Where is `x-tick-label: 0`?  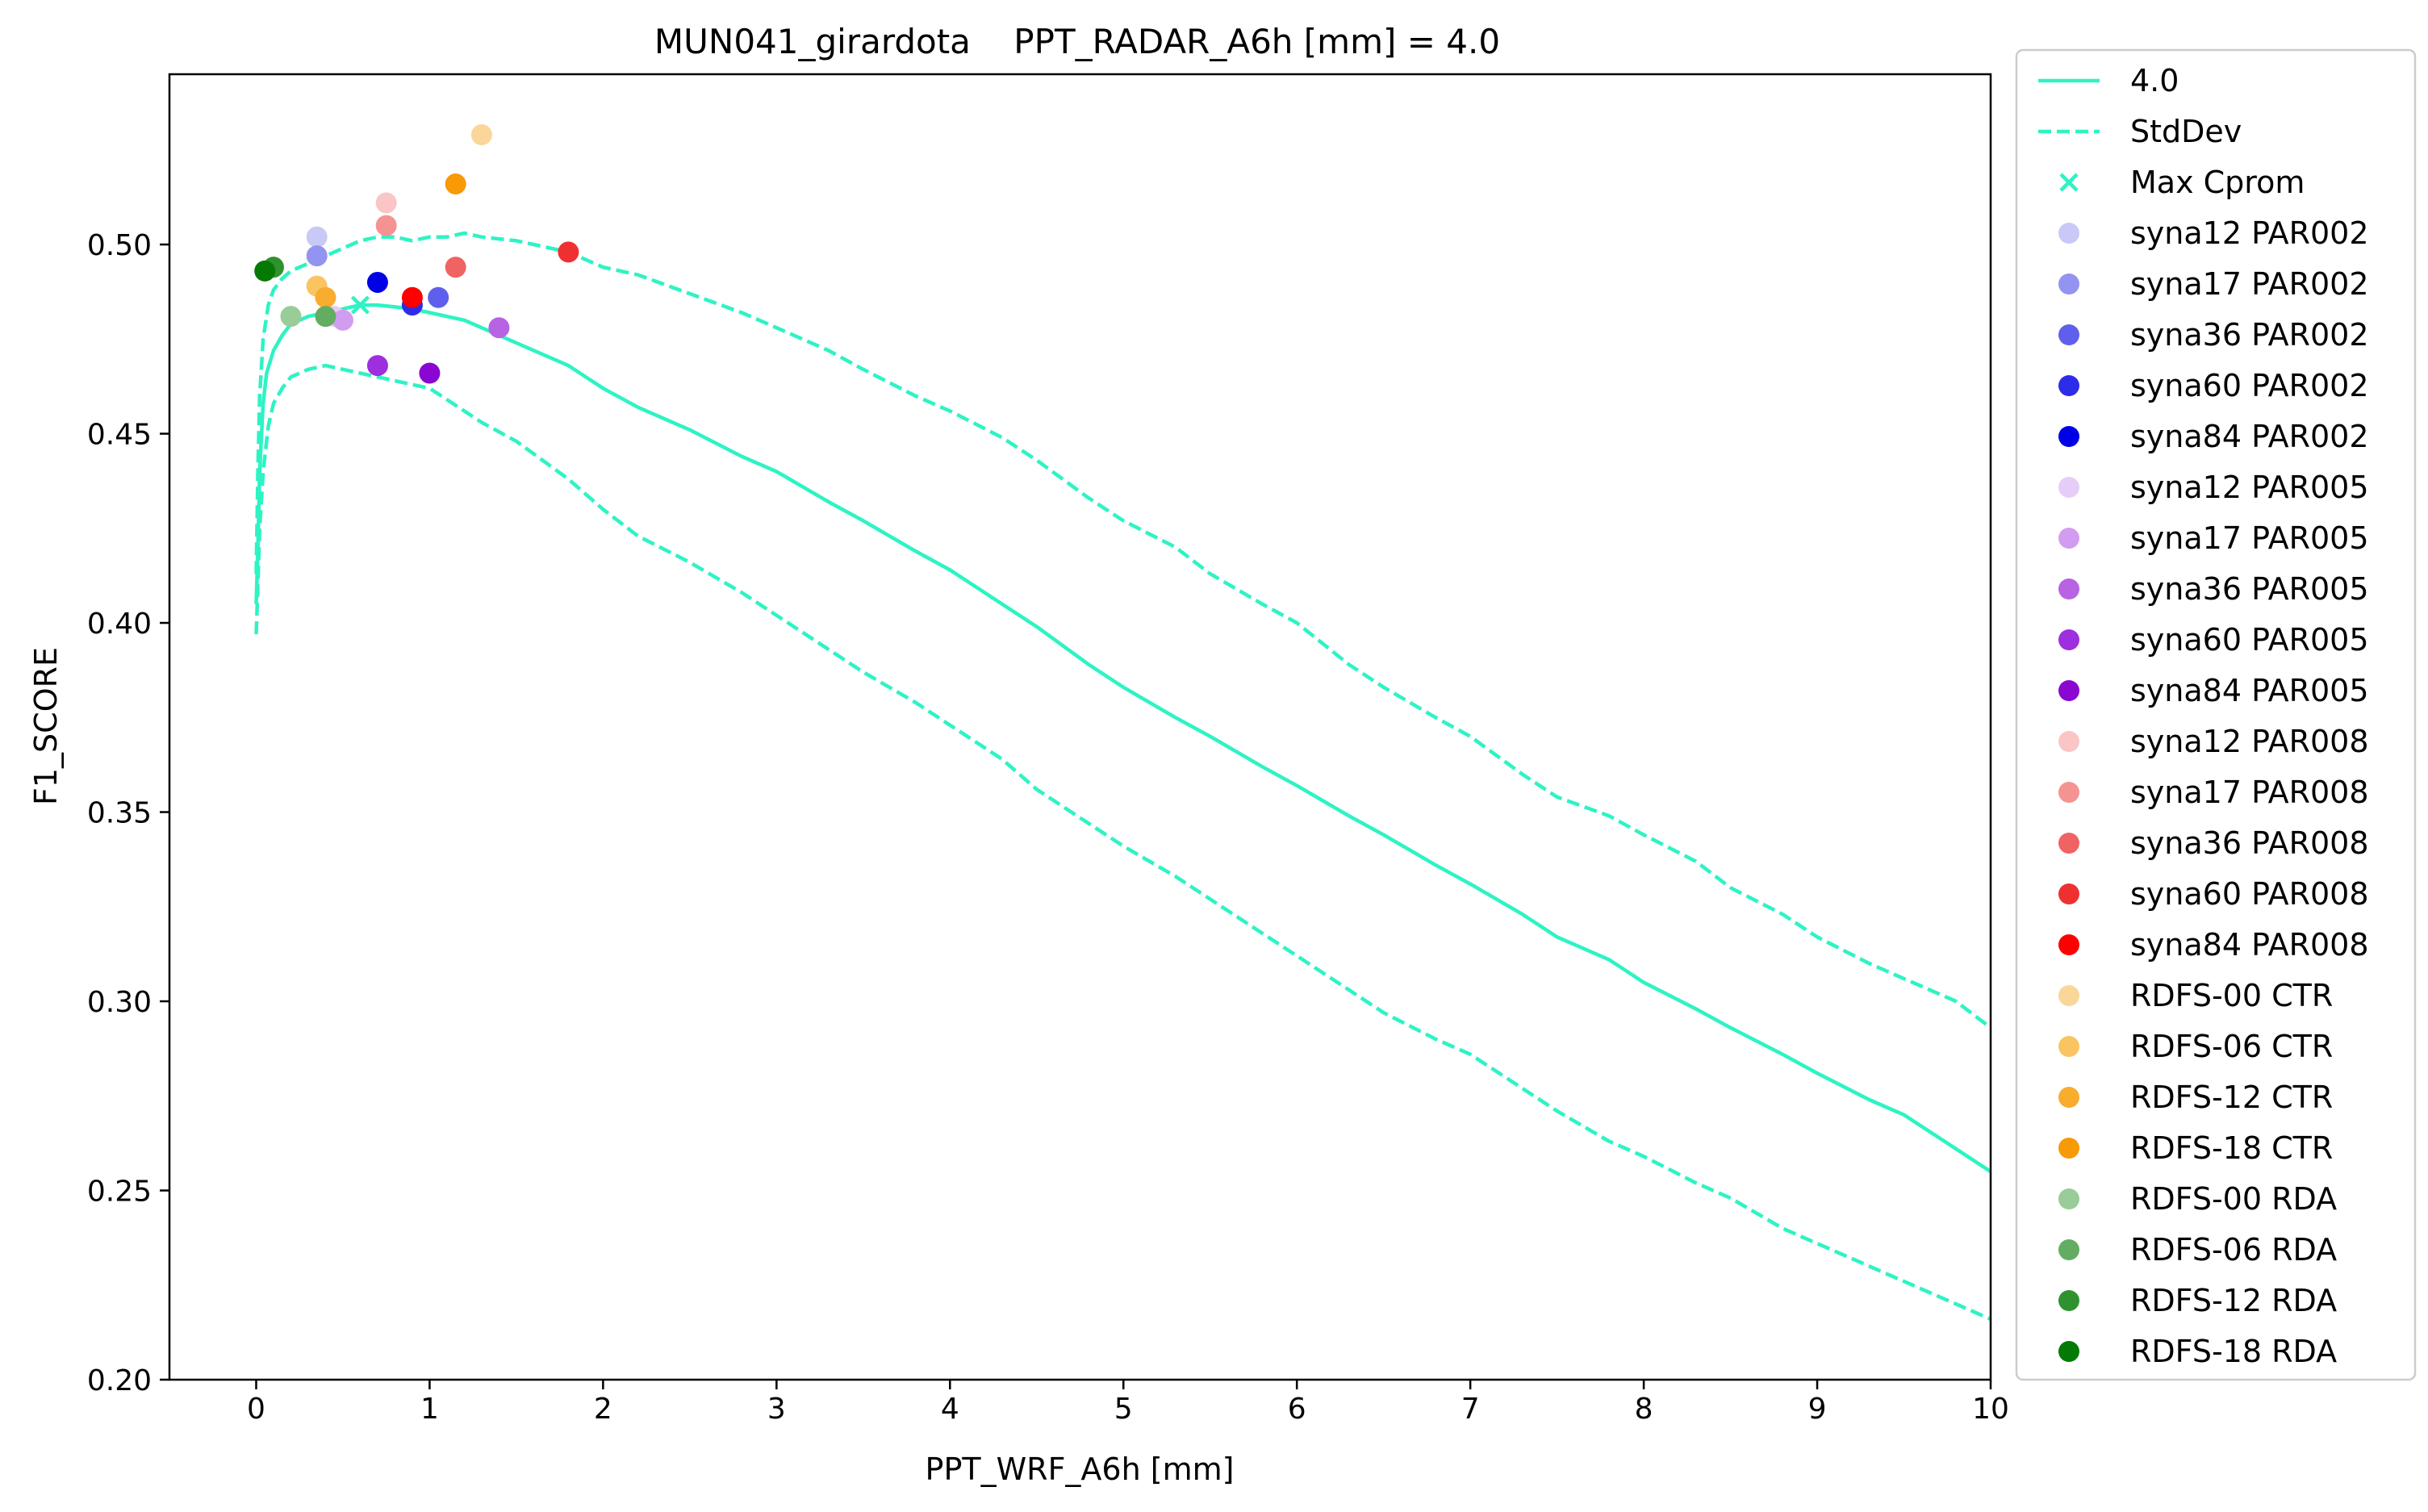
x-tick-label: 0 is located at coordinates (256, 1409).